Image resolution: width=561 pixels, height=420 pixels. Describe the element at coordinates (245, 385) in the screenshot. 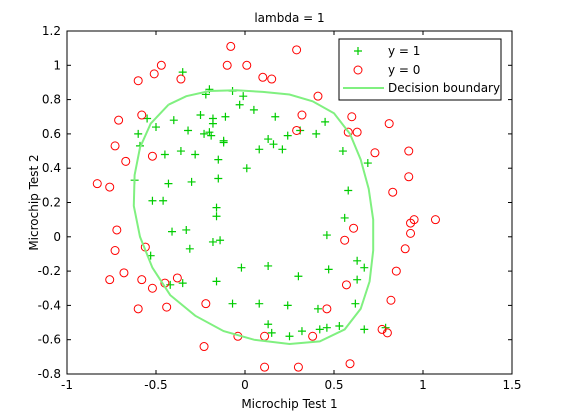

I see `x-tick-label: 0` at that location.